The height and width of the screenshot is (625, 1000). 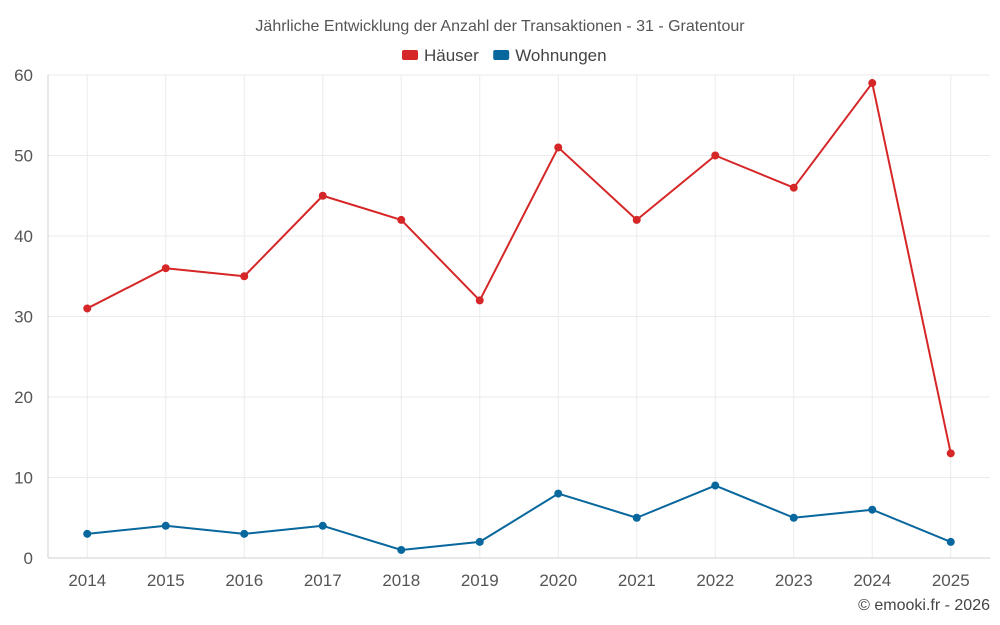 I want to click on x-tick-label: 2015, so click(x=166, y=580).